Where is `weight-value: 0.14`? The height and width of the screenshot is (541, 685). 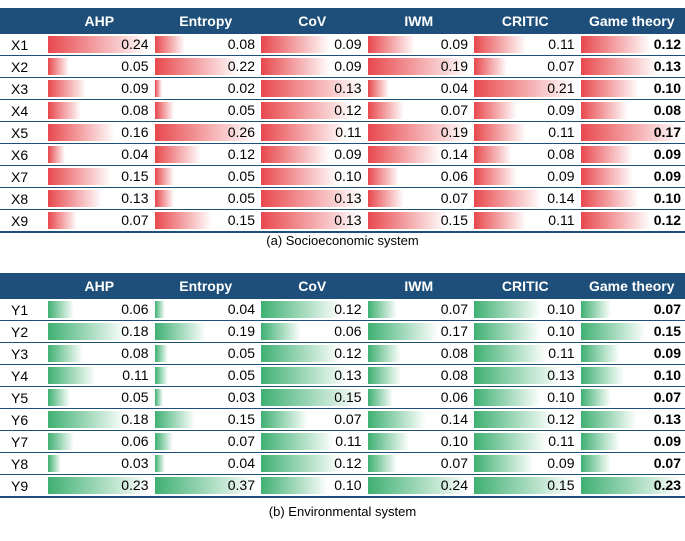 weight-value: 0.14 is located at coordinates (454, 154).